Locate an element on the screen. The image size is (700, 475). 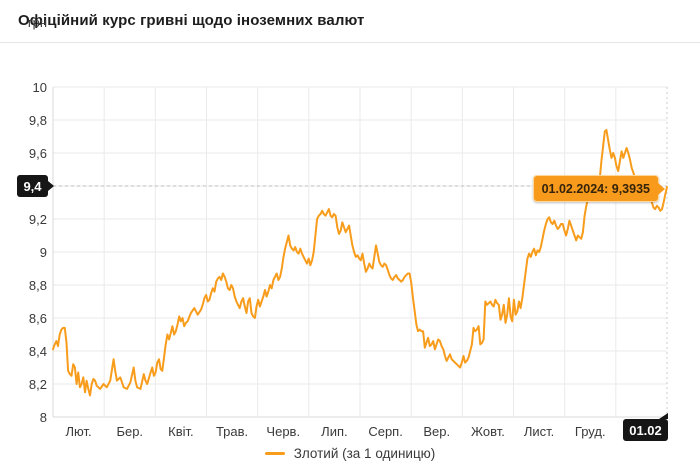
reference-value-badge: 9,4 is located at coordinates (35, 186).